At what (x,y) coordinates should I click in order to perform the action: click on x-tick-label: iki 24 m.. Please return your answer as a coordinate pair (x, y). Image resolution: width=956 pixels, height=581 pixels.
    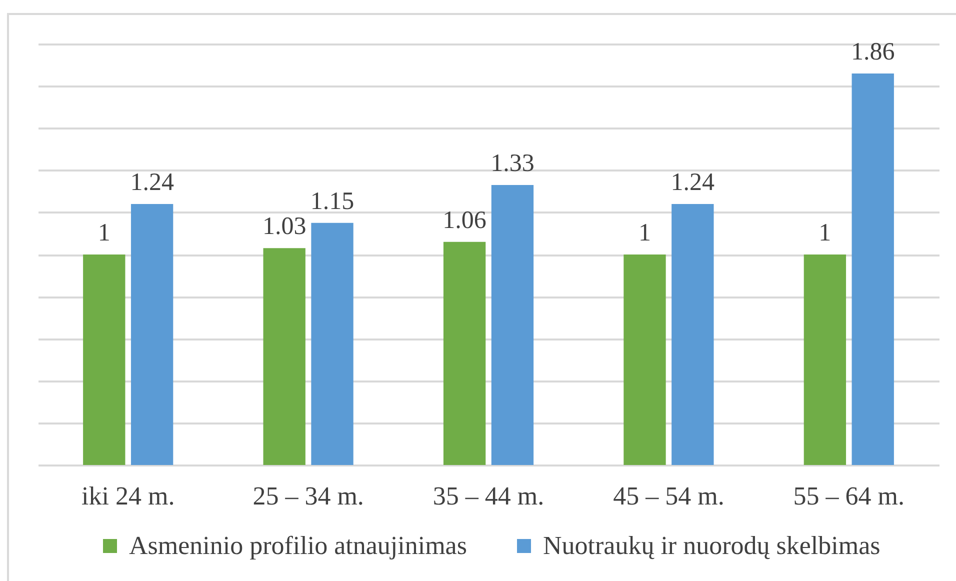
    Looking at the image, I should click on (128, 496).